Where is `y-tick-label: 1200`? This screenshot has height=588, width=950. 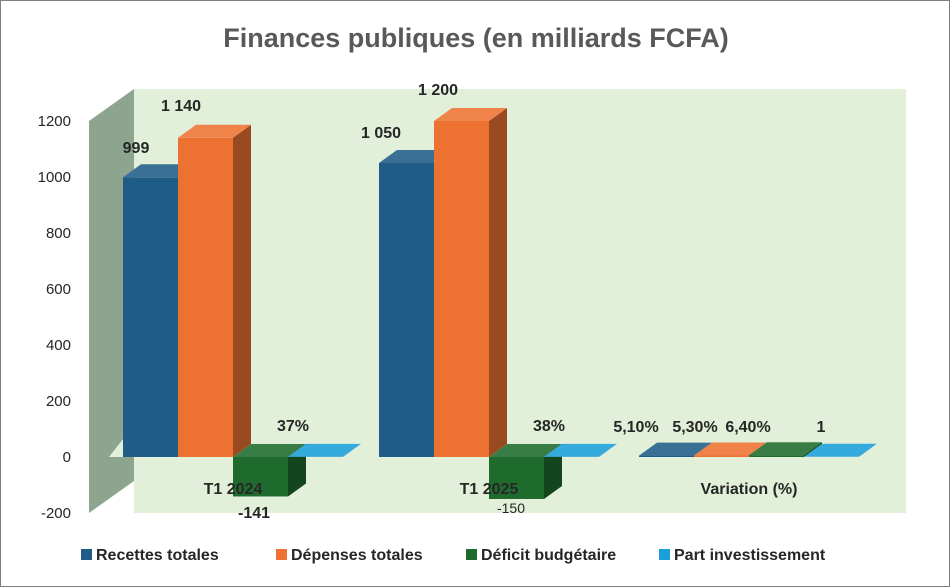 y-tick-label: 1200 is located at coordinates (54, 121).